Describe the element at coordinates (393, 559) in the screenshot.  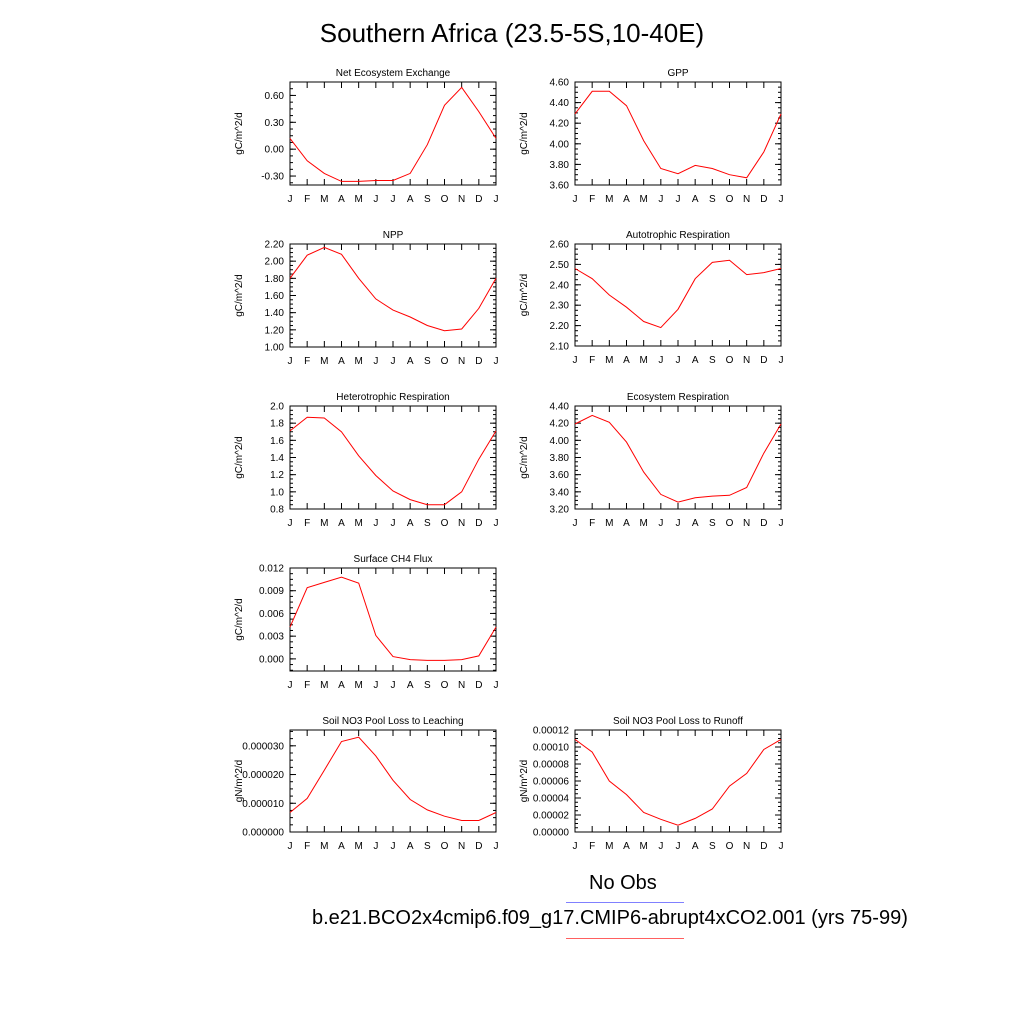
I see `chart-title-surface-ch4-flux: Surface CH4 Flux` at that location.